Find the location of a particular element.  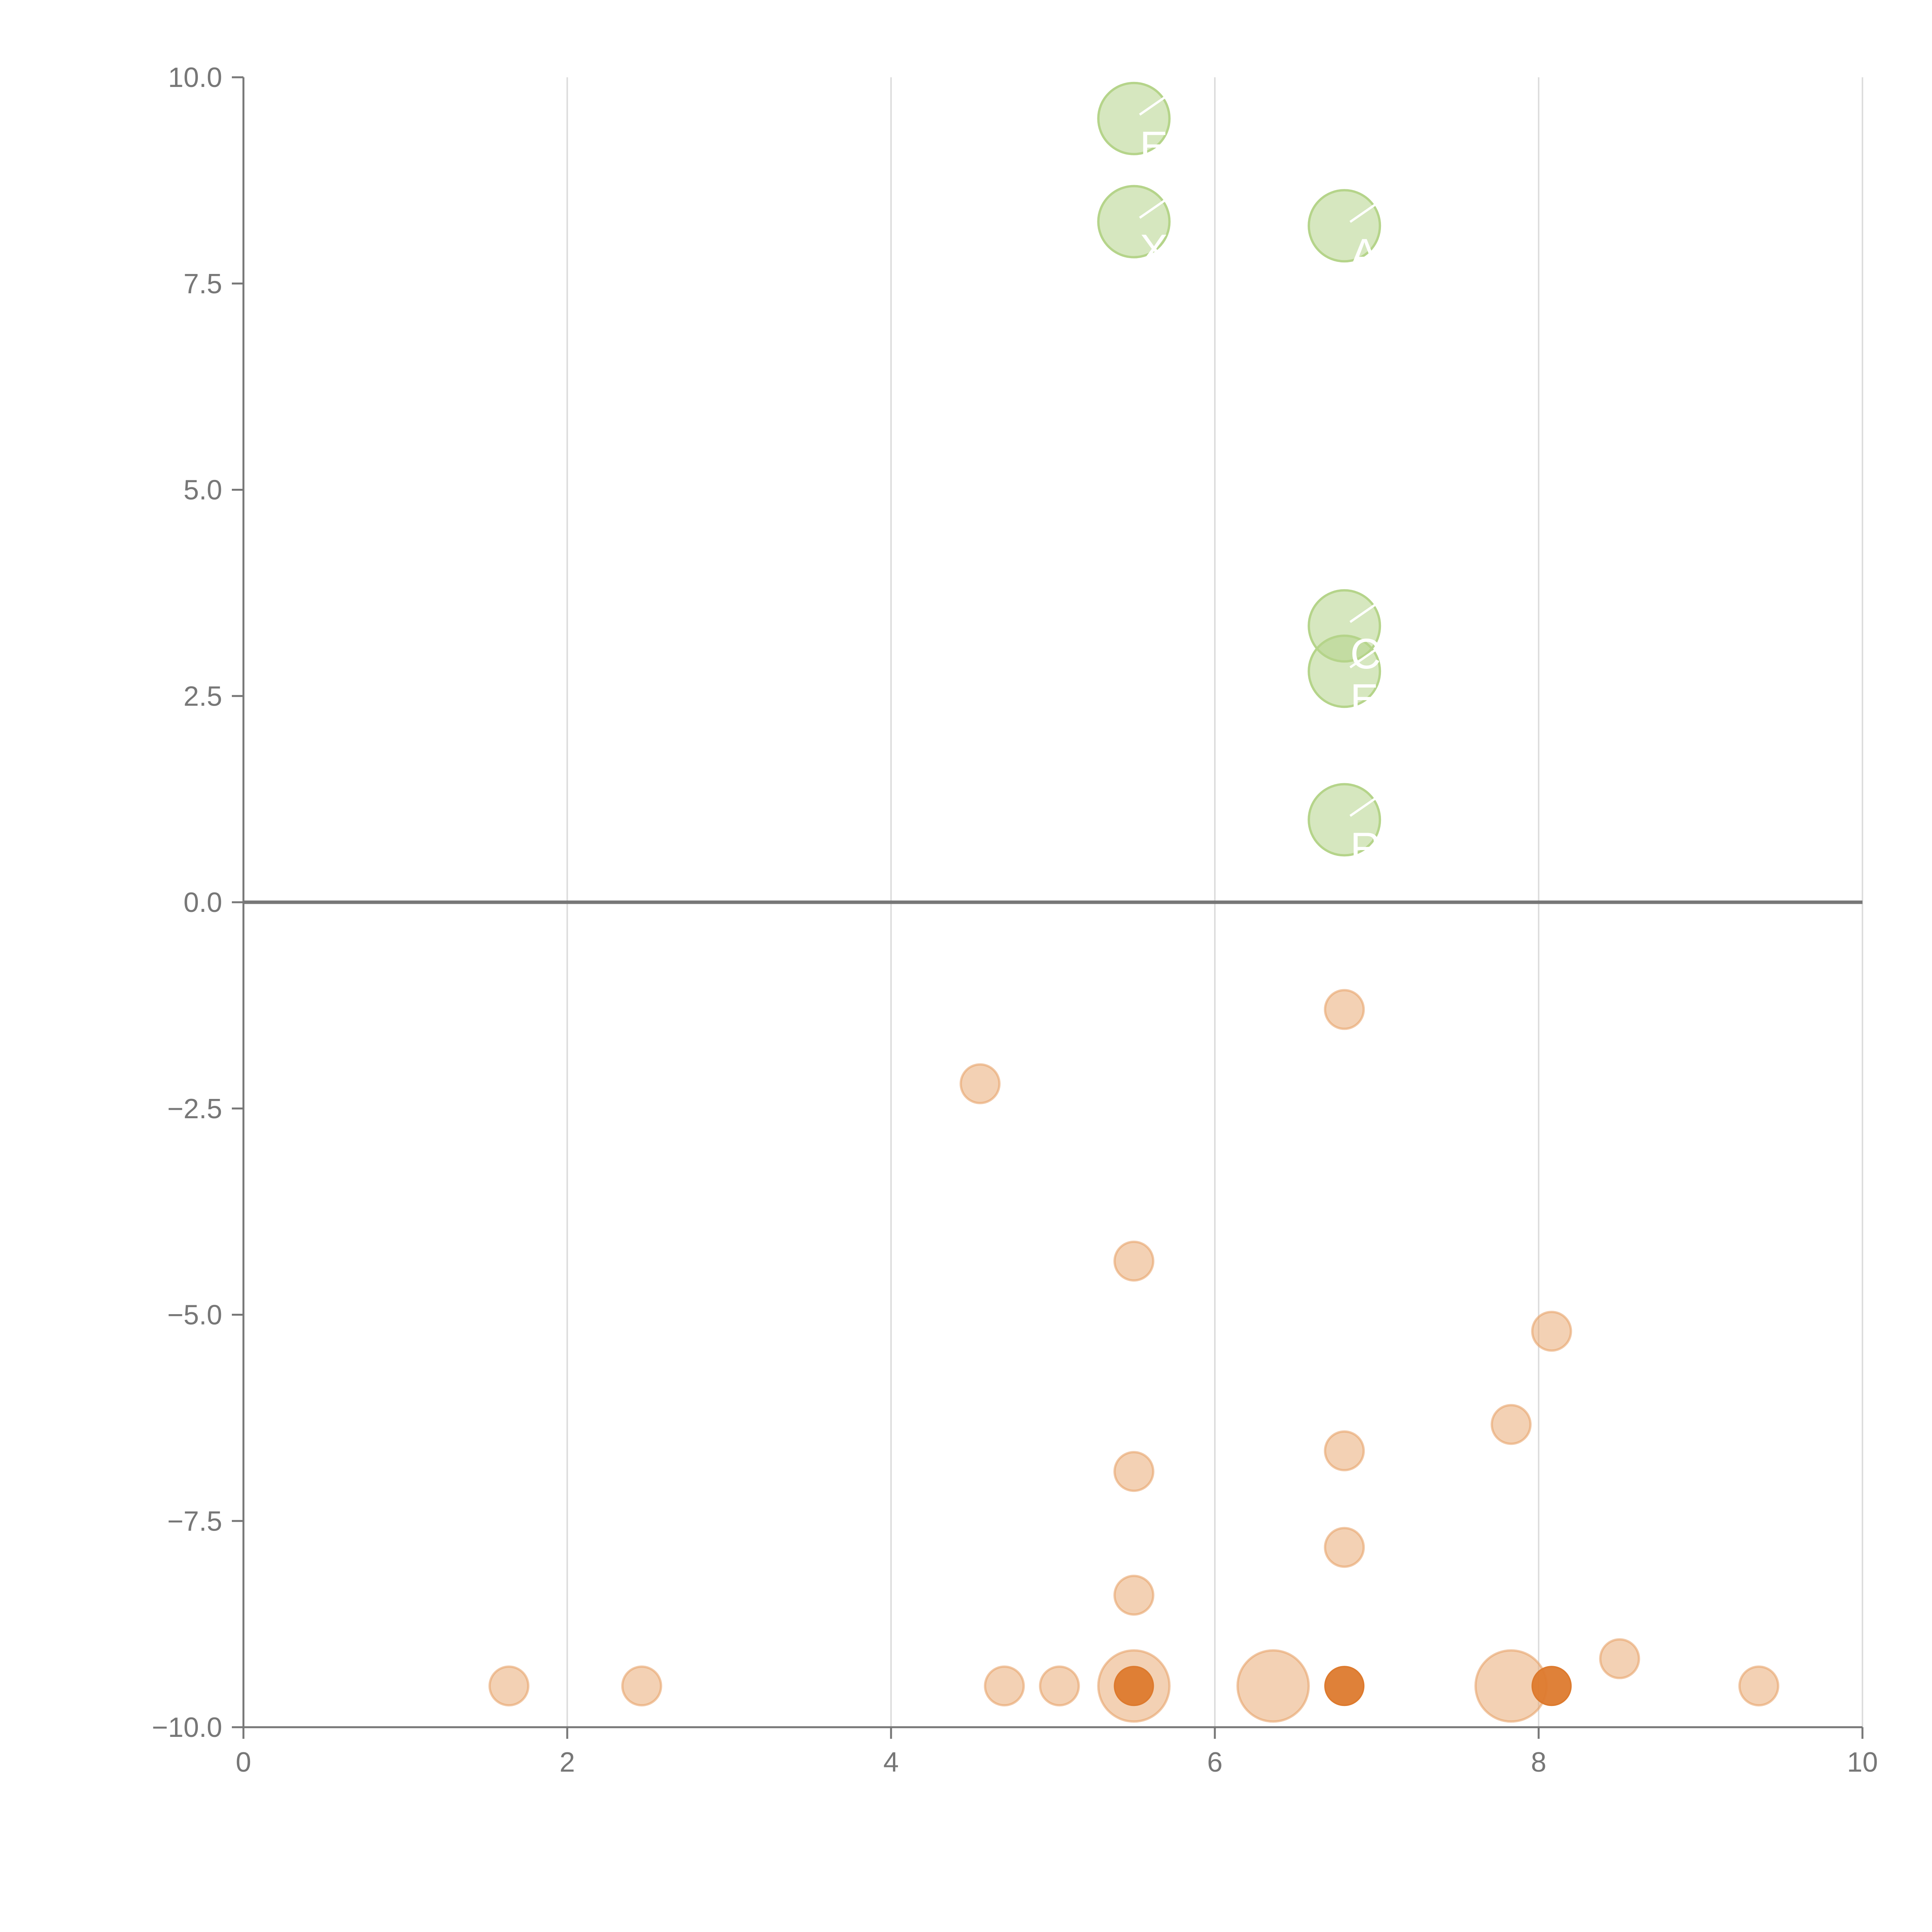

y-tick-label: 0.0 is located at coordinates (203, 903).